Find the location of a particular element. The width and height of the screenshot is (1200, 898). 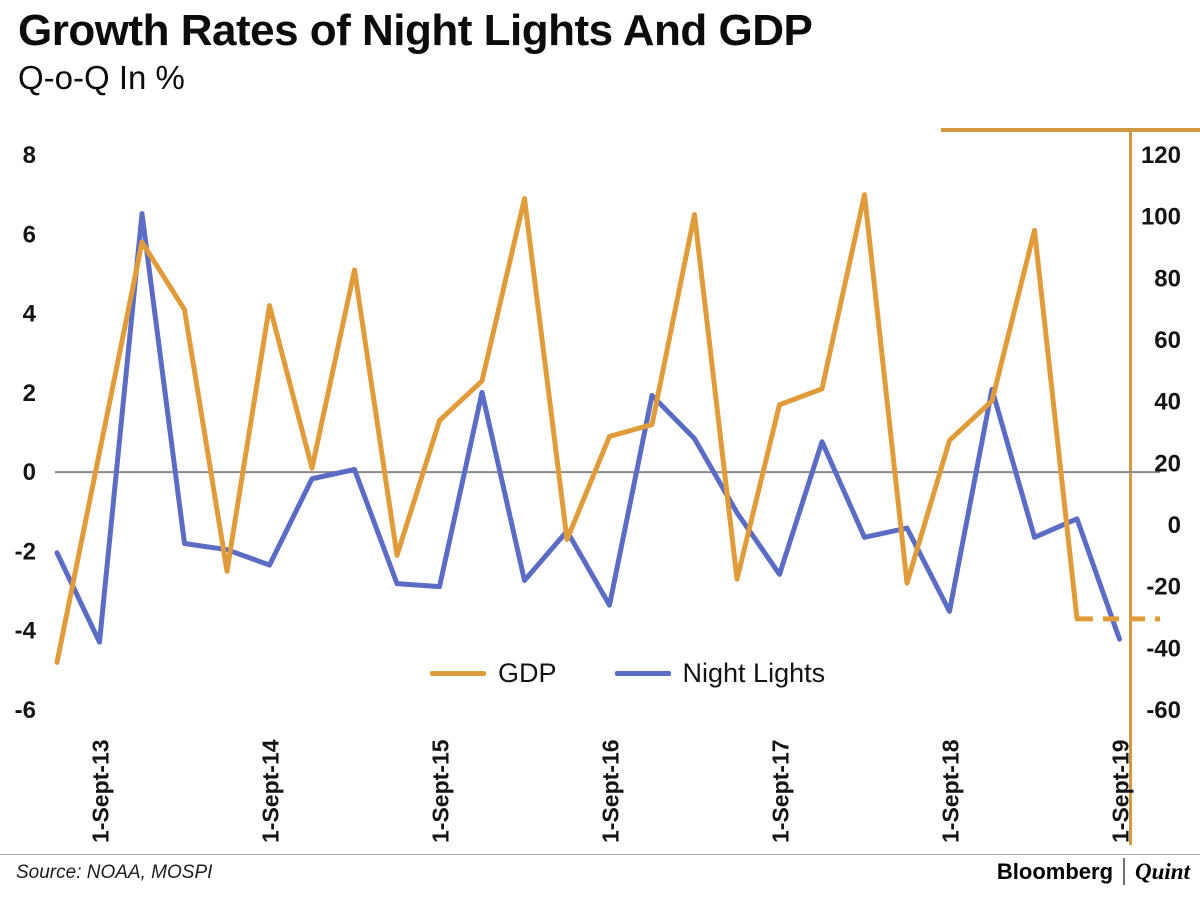

left-axis-tick-8: 8 is located at coordinates (29, 155).